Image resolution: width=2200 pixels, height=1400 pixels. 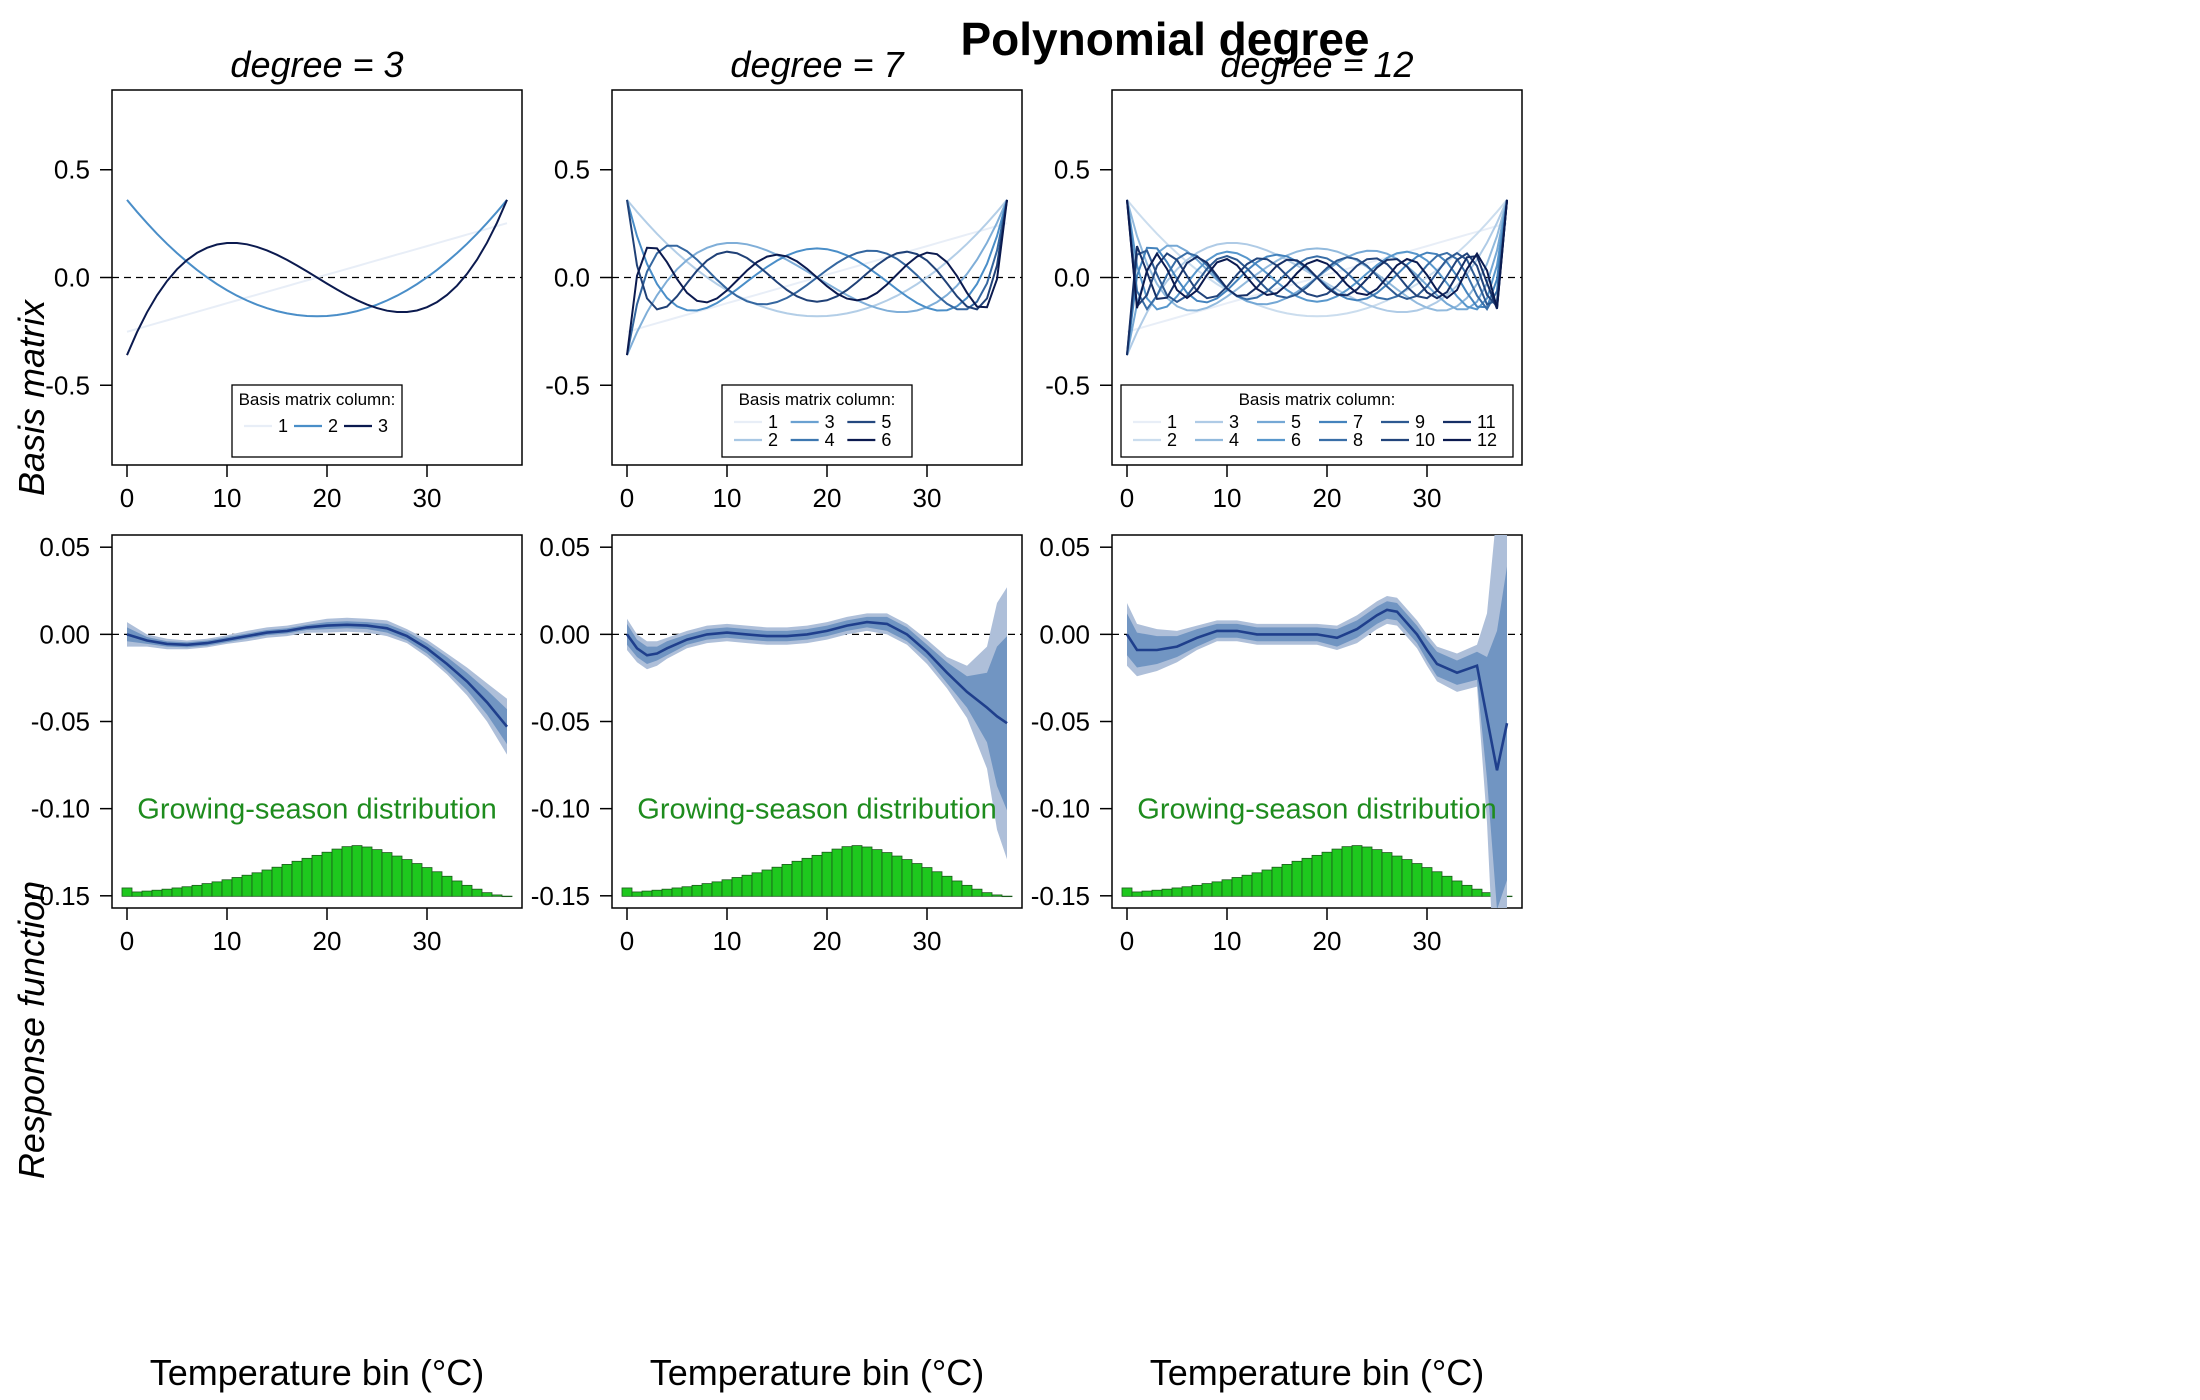 What do you see at coordinates (560, 809) in the screenshot?
I see `y-tick-label: -0.10` at bounding box center [560, 809].